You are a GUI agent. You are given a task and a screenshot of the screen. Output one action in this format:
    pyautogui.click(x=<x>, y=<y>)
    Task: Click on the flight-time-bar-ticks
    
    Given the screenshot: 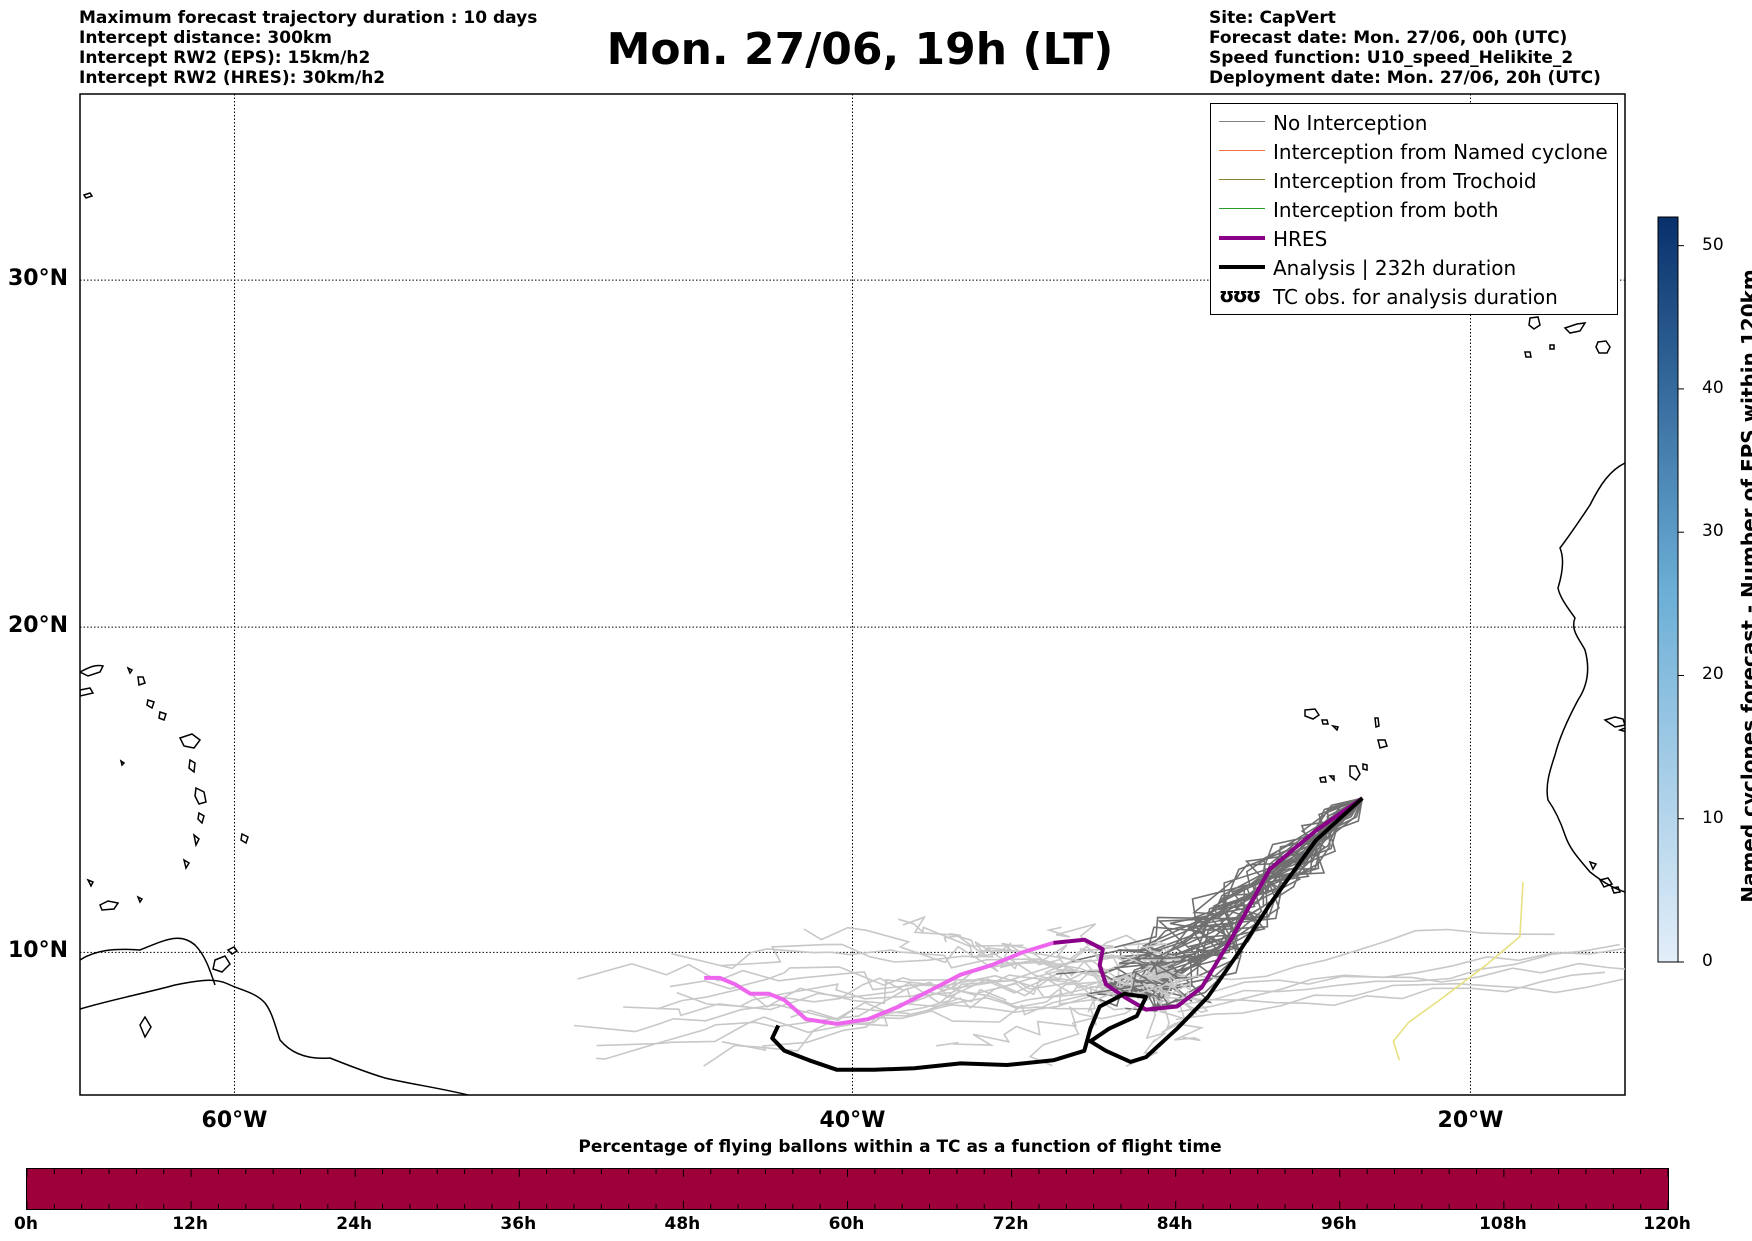 What is the action you would take?
    pyautogui.click(x=847, y=1189)
    